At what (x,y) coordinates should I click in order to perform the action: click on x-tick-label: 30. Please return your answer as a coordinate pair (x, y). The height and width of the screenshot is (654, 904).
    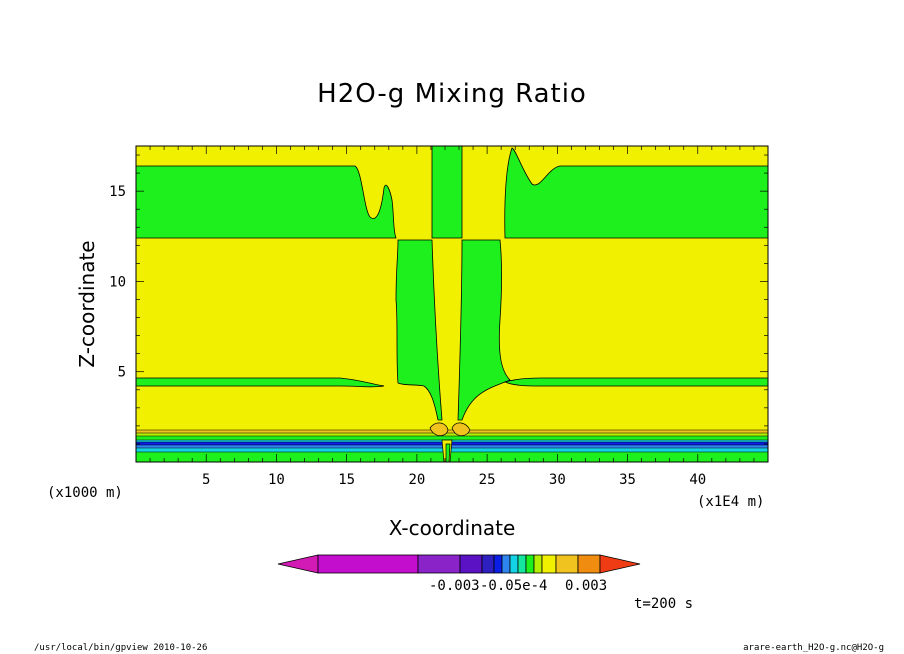
    Looking at the image, I should click on (557, 480).